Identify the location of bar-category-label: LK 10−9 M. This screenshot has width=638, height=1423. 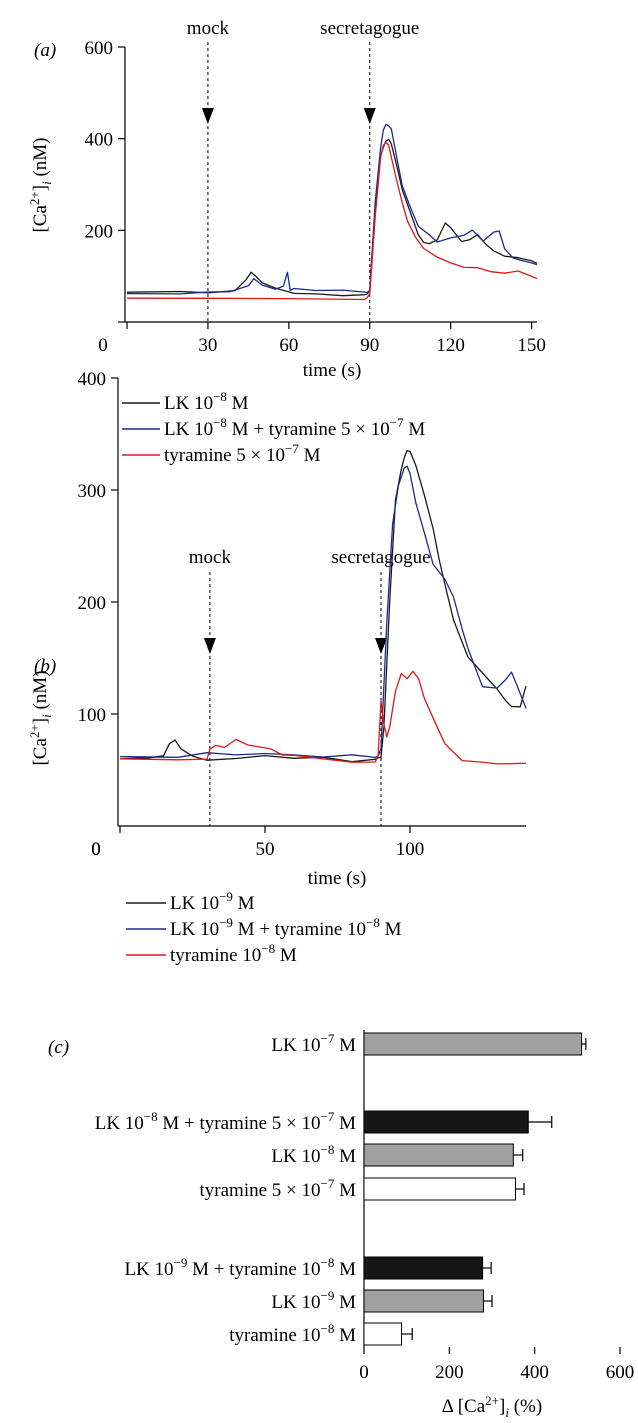
(313, 1300).